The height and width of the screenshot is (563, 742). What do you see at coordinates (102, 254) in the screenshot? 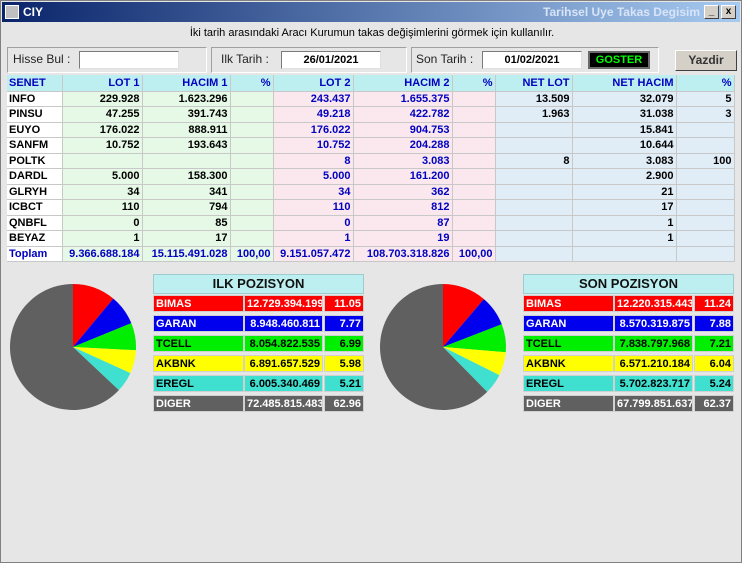
I see `cell-lot1: 9.366.688.184` at bounding box center [102, 254].